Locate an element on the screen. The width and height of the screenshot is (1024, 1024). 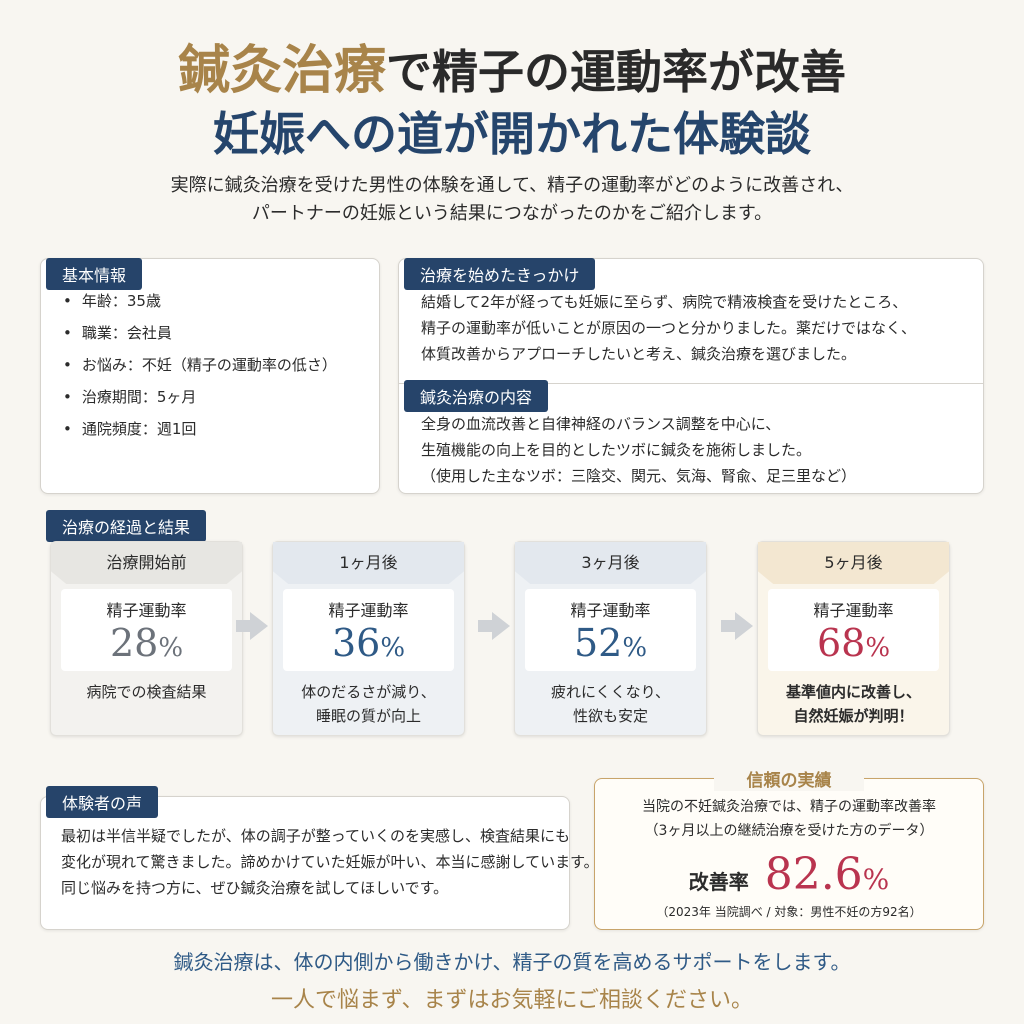
step-period: 治療開始前 is located at coordinates (146, 563).